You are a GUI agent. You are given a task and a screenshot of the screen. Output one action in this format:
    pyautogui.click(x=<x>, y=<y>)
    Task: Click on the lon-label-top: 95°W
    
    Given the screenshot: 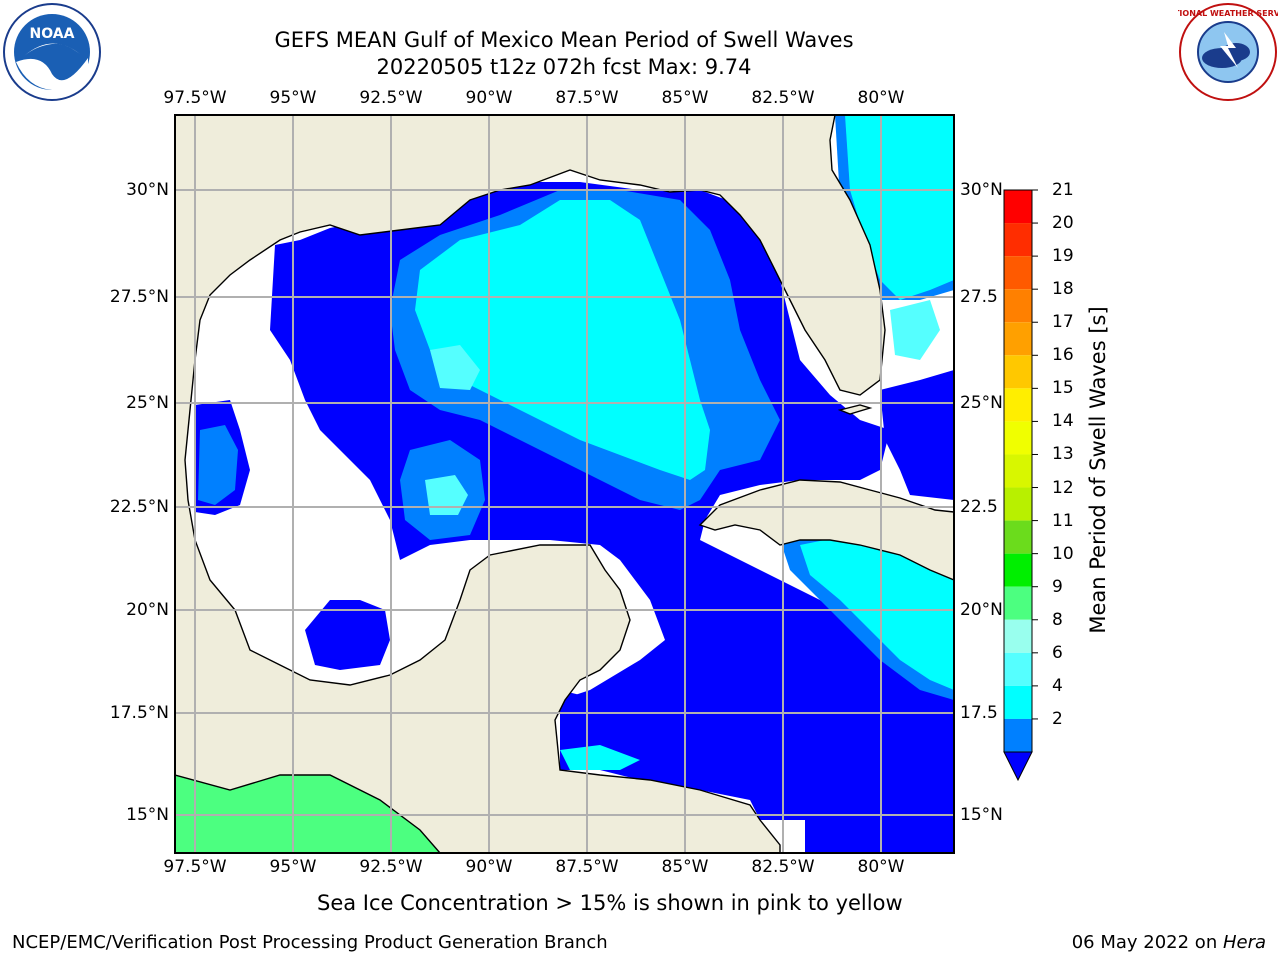 What is the action you would take?
    pyautogui.click(x=293, y=98)
    